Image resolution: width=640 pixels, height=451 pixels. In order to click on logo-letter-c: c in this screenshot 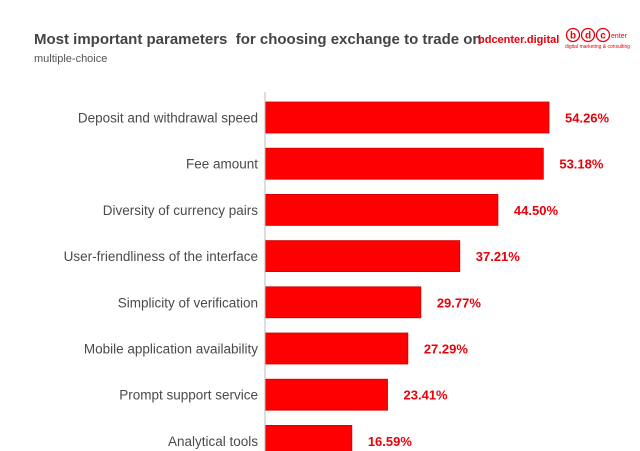, I will do `click(603, 36)`.